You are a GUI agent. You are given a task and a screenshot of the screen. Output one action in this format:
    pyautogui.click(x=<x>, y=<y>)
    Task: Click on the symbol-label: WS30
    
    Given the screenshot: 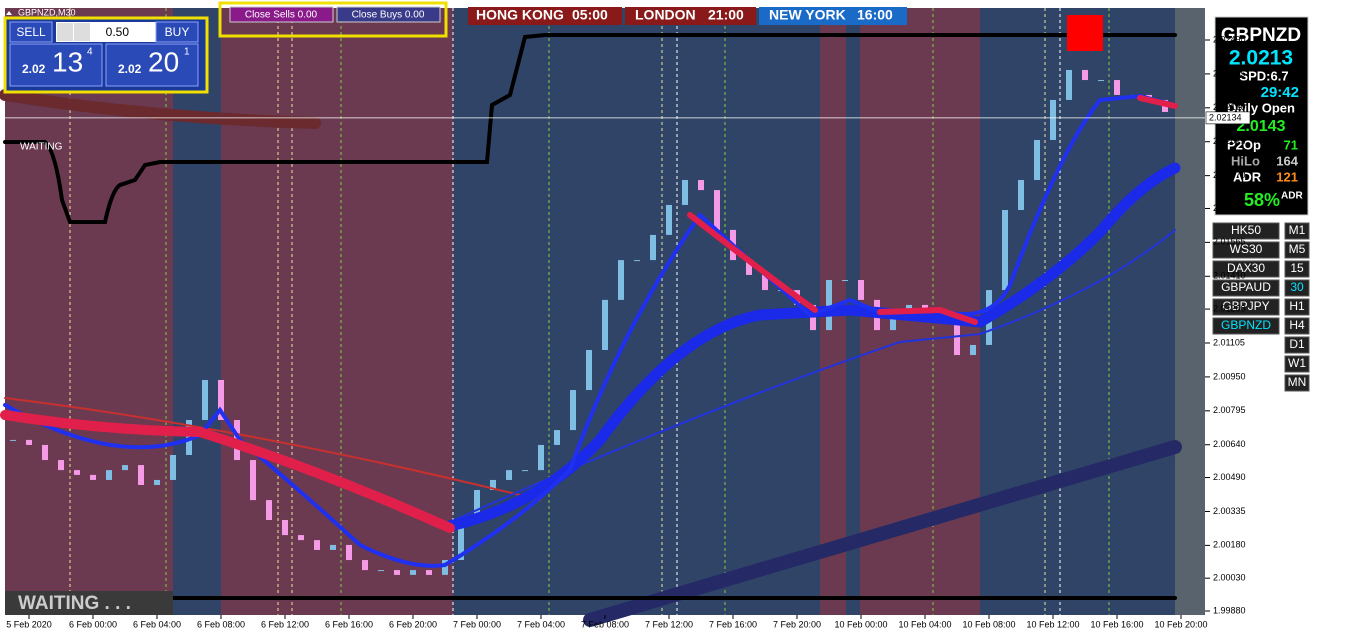 What is the action you would take?
    pyautogui.click(x=1246, y=249)
    